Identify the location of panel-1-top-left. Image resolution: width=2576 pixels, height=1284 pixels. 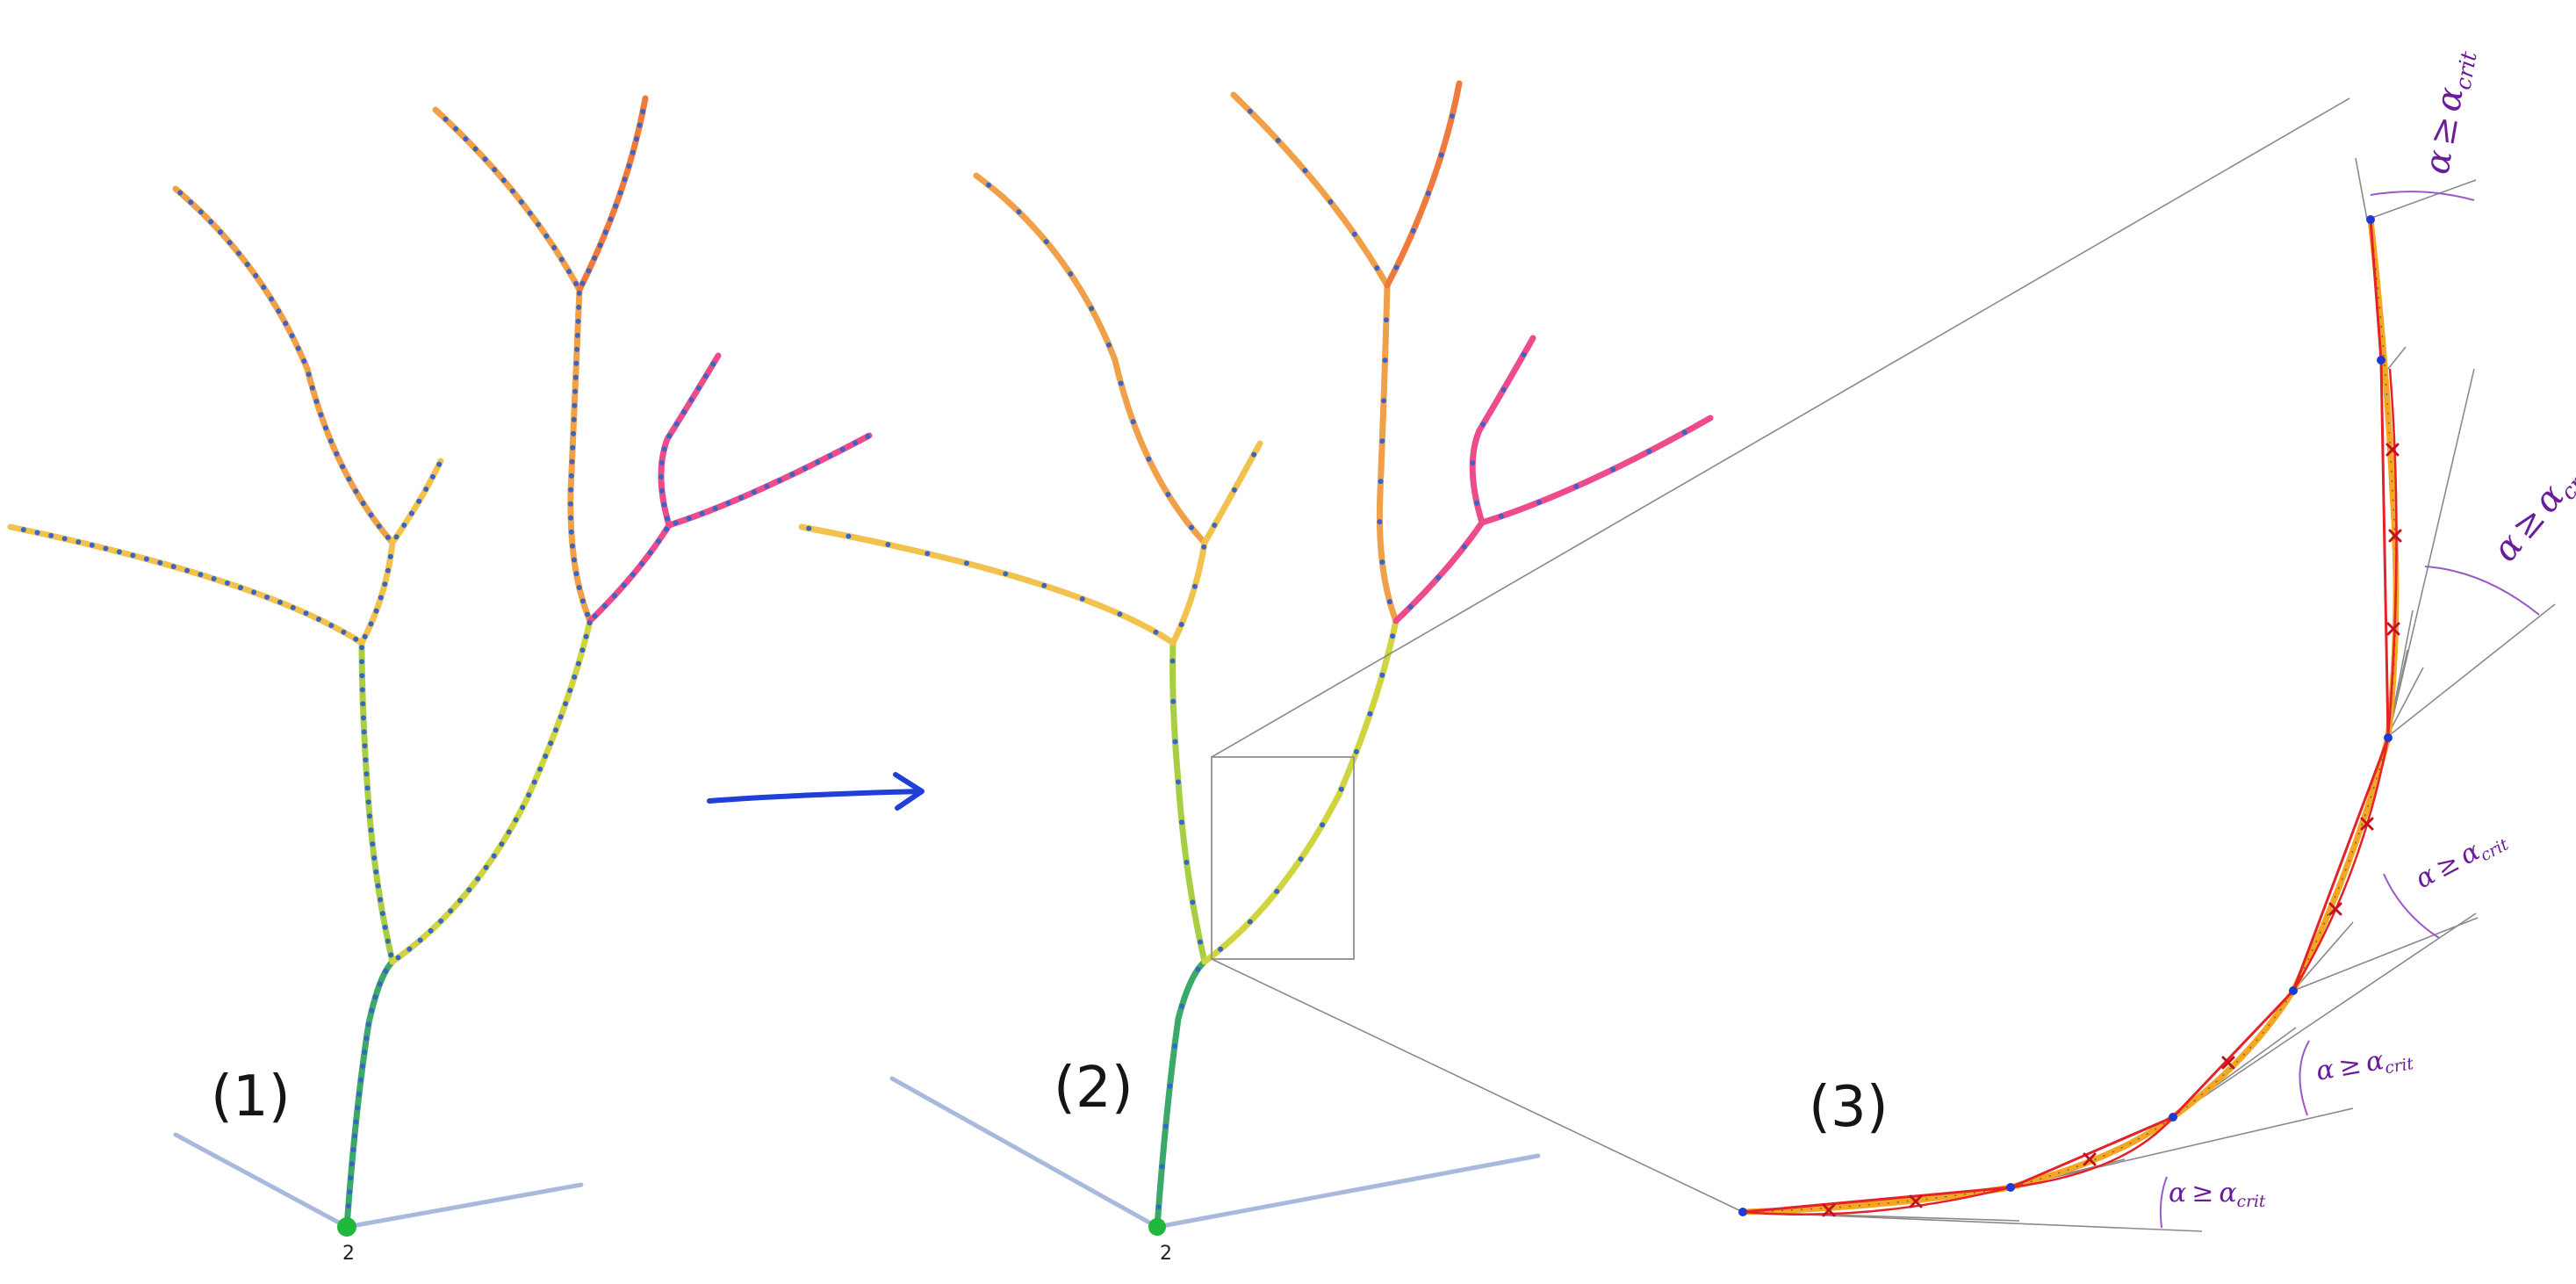
(507, 199).